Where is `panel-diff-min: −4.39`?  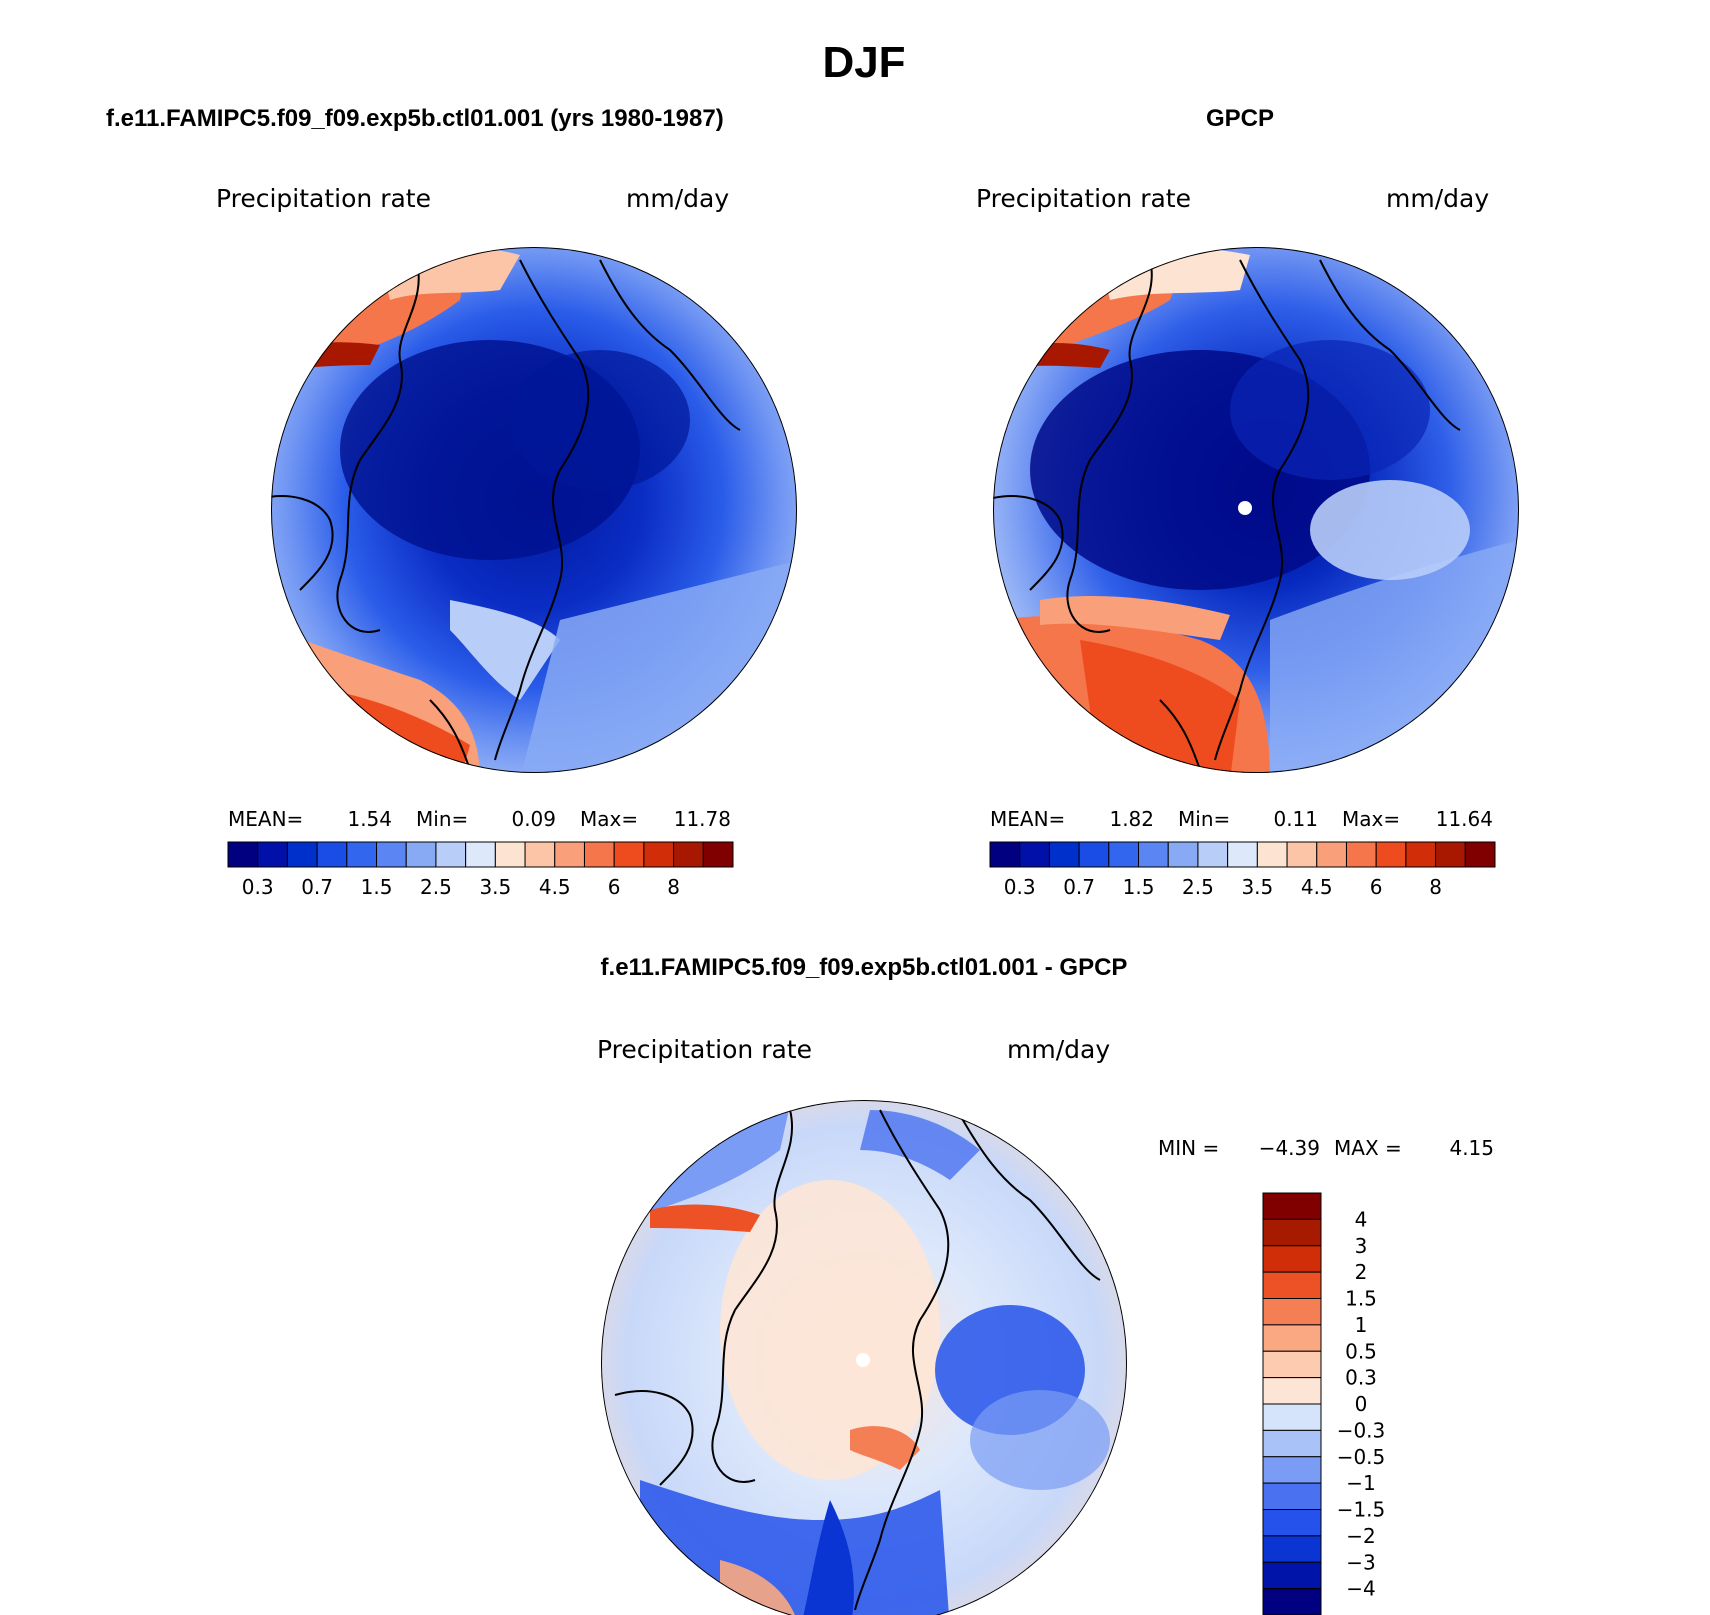 panel-diff-min: −4.39 is located at coordinates (1289, 1148).